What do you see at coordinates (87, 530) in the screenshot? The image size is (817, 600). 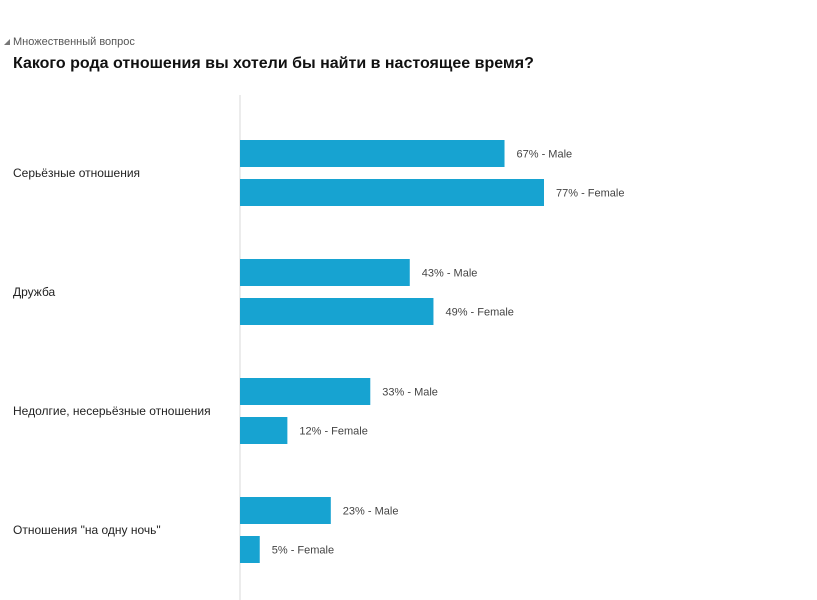 I see `category-label: Отношения "на одну ночь"` at bounding box center [87, 530].